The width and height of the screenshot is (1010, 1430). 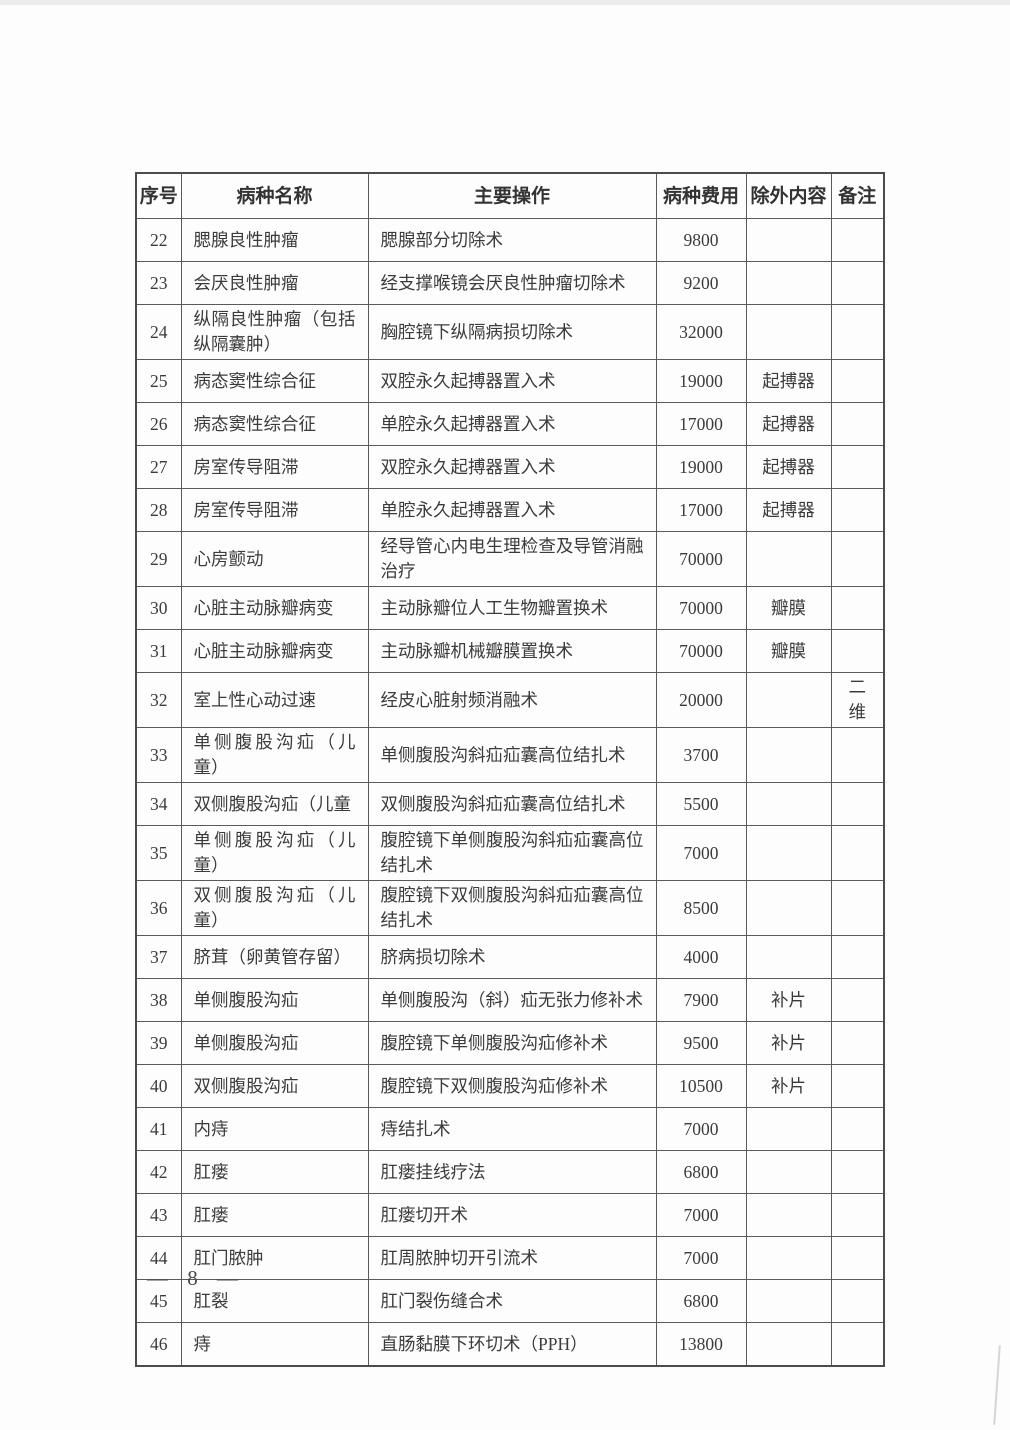 What do you see at coordinates (512, 651) in the screenshot?
I see `operation-cell: 主动脉瓣机械瓣膜置换术` at bounding box center [512, 651].